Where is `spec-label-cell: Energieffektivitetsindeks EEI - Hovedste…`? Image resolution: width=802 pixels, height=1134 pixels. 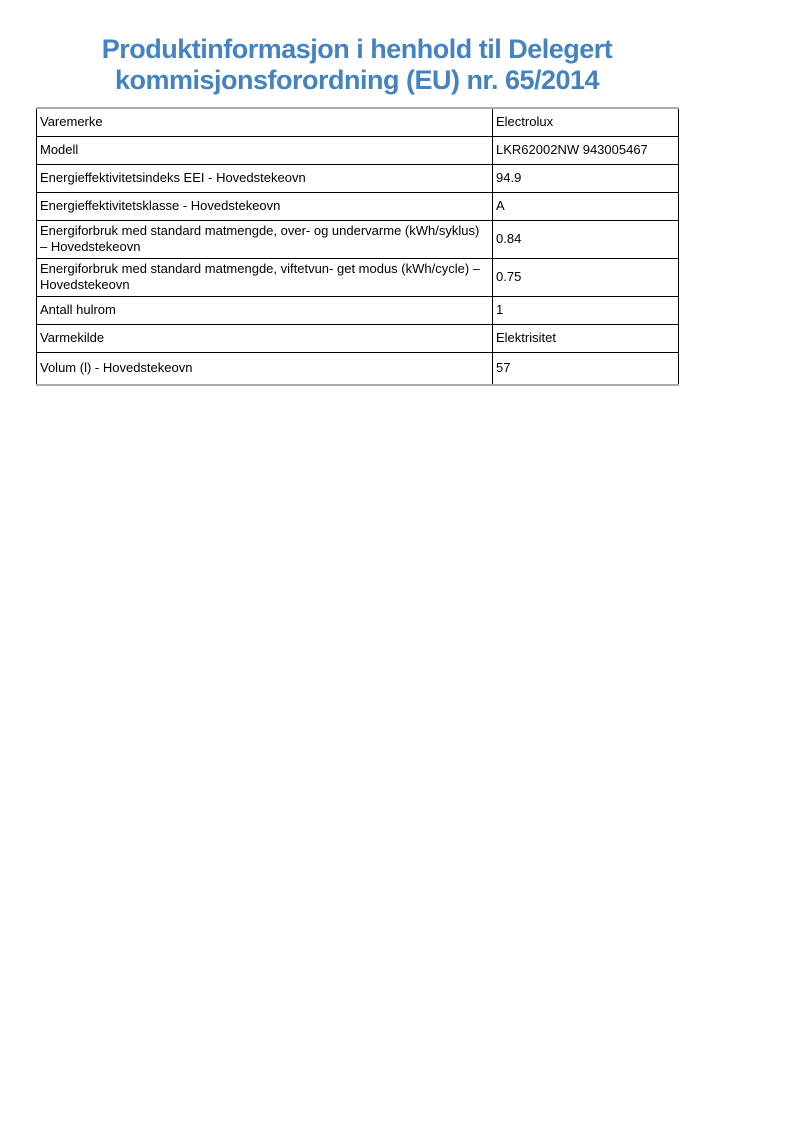 spec-label-cell: Energieffektivitetsindeks EEI - Hovedste… is located at coordinates (264, 178).